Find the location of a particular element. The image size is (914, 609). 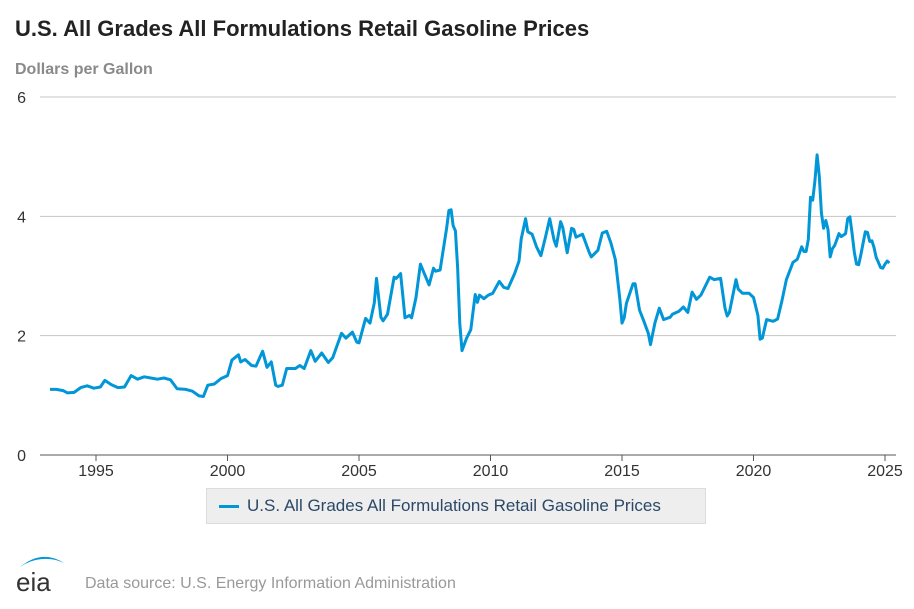

x-tick-label: 1995 is located at coordinates (96, 471).